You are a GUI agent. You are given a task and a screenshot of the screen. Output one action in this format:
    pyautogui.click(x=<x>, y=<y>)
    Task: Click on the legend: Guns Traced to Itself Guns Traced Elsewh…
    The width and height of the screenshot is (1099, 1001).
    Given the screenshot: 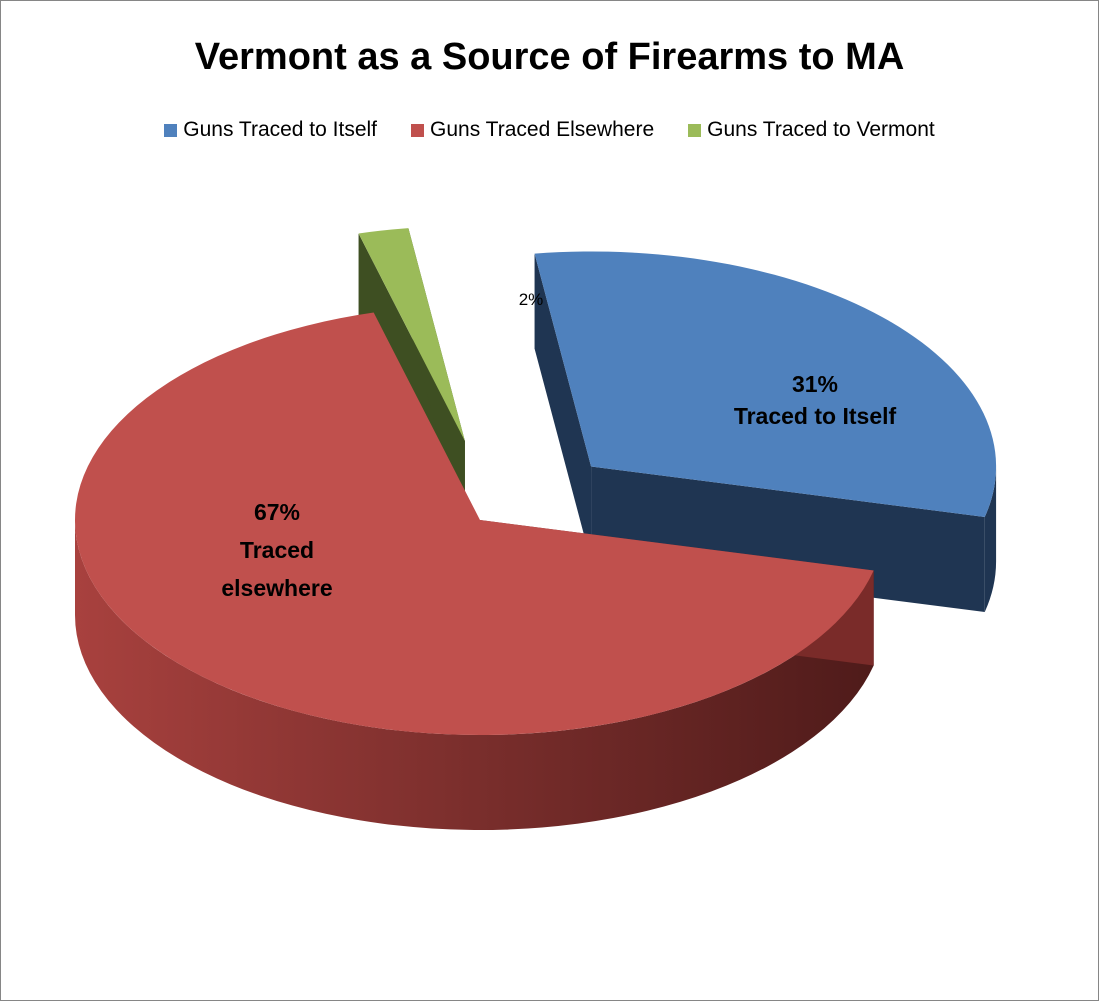 What is the action you would take?
    pyautogui.click(x=549, y=130)
    